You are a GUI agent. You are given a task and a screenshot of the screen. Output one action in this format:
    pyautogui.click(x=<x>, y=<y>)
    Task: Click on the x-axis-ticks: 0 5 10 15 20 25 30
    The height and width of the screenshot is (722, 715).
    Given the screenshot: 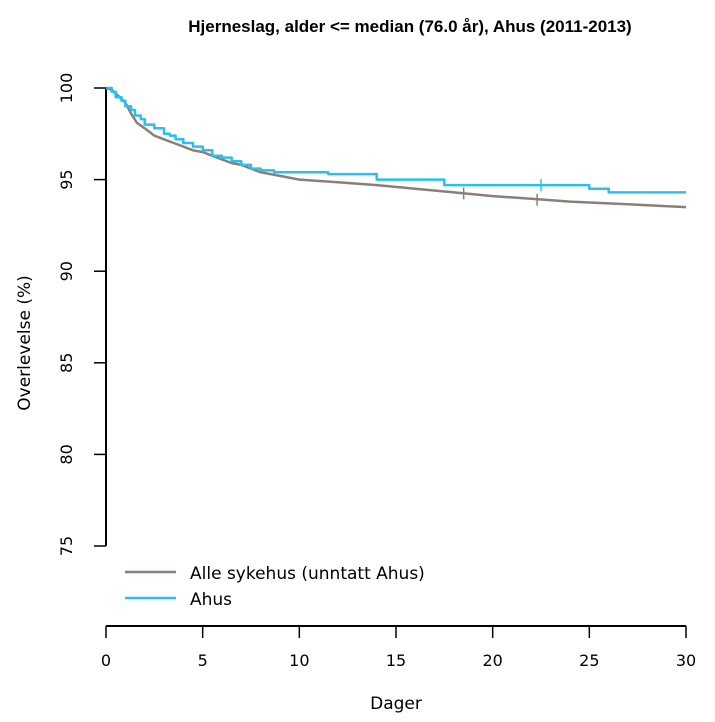 What is the action you would take?
    pyautogui.click(x=398, y=648)
    